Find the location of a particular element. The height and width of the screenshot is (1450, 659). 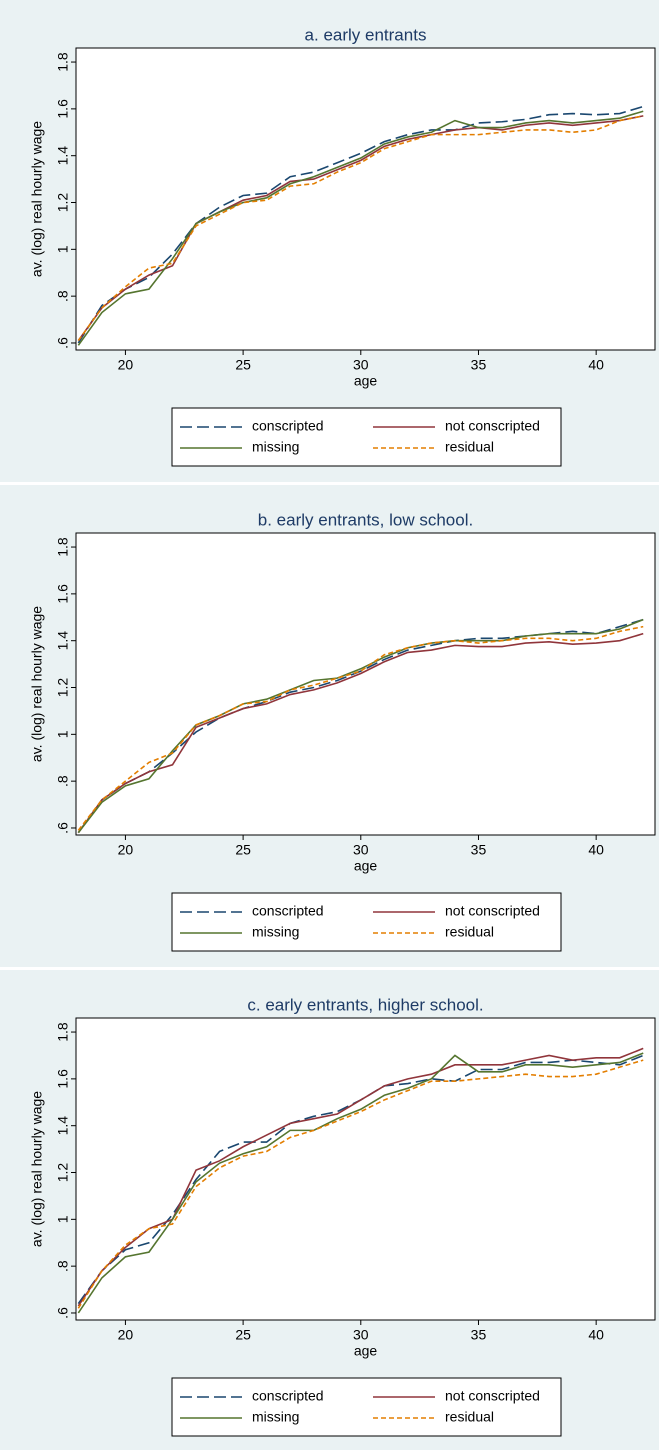

chart-title: b. early entrants, low school. is located at coordinates (365, 519).